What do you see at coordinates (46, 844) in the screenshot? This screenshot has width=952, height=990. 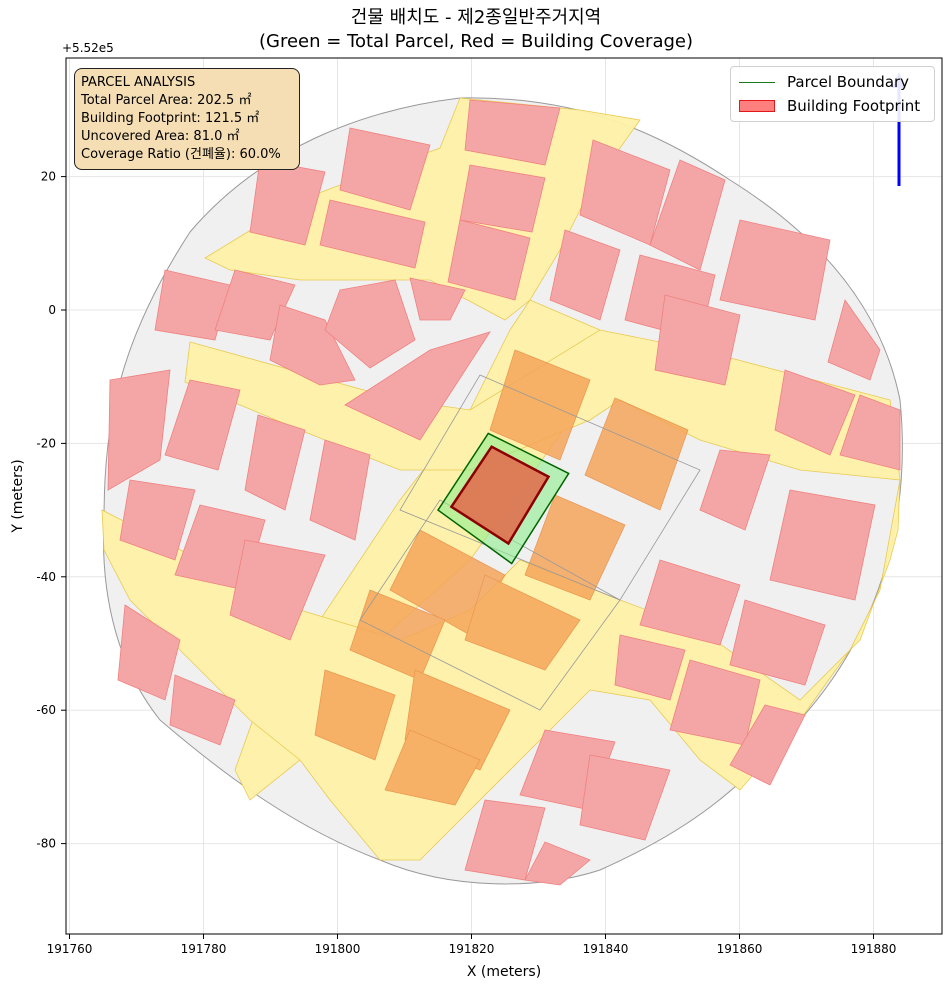 I see `y-tick-label: -80` at bounding box center [46, 844].